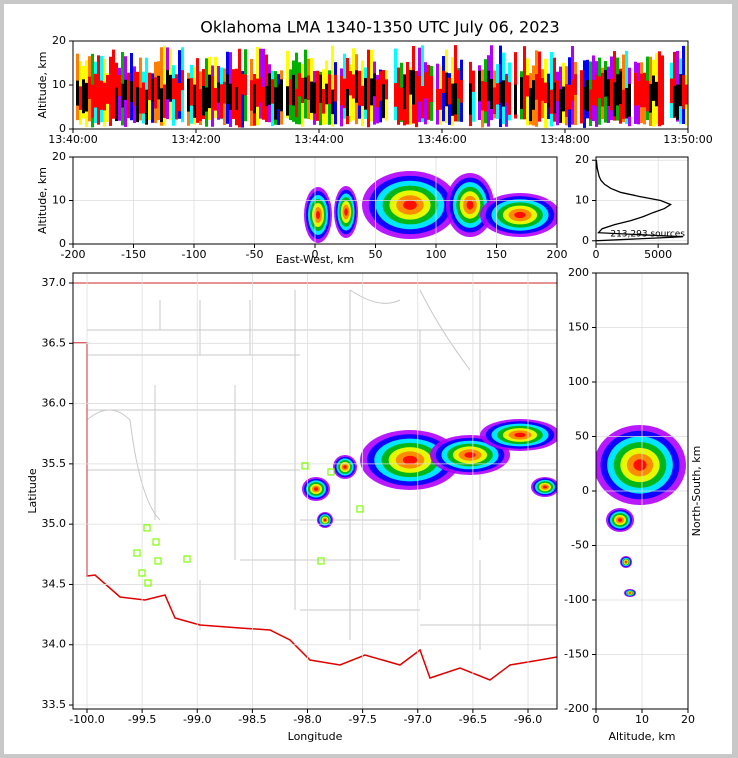 This screenshot has height=758, width=738. What do you see at coordinates (658, 254) in the screenshot?
I see `x-tick-label: 5000` at bounding box center [658, 254].